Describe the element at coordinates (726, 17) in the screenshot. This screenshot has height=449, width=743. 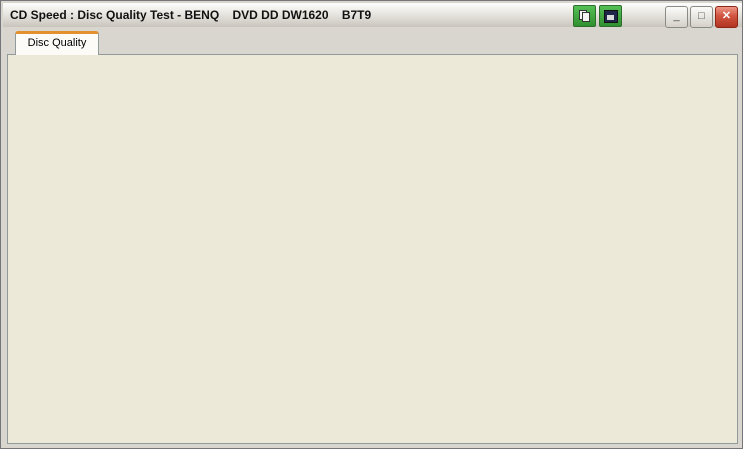
I see `close-button: ✕` at that location.